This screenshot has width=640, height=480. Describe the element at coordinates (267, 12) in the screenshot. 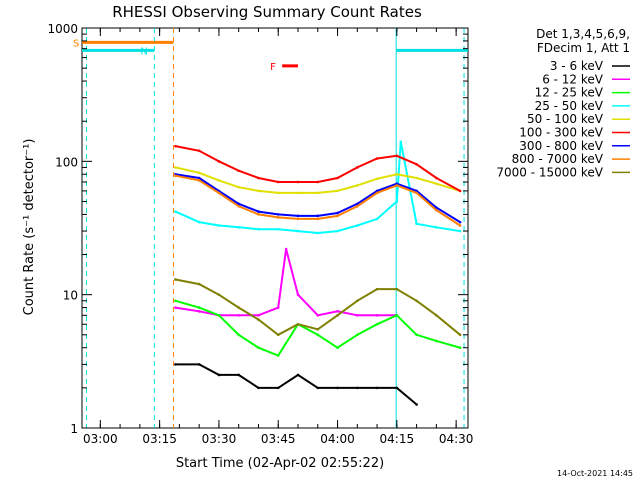

I see `chart-title: RHESSI Observing Summary Count Rates` at that location.